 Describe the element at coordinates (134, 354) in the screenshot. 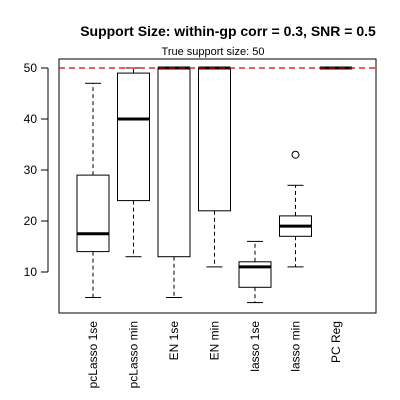

I see `x-category-label: pcLasso min` at that location.